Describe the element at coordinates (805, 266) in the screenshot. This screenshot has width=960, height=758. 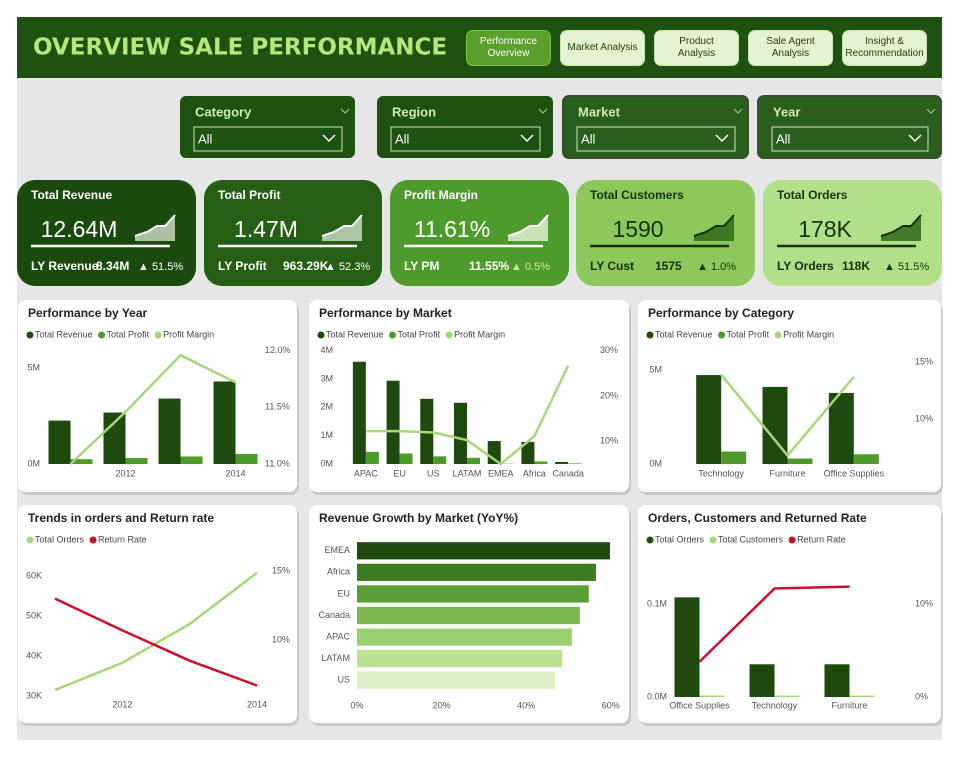
I see `kpi-ly-label: LY Orders` at that location.